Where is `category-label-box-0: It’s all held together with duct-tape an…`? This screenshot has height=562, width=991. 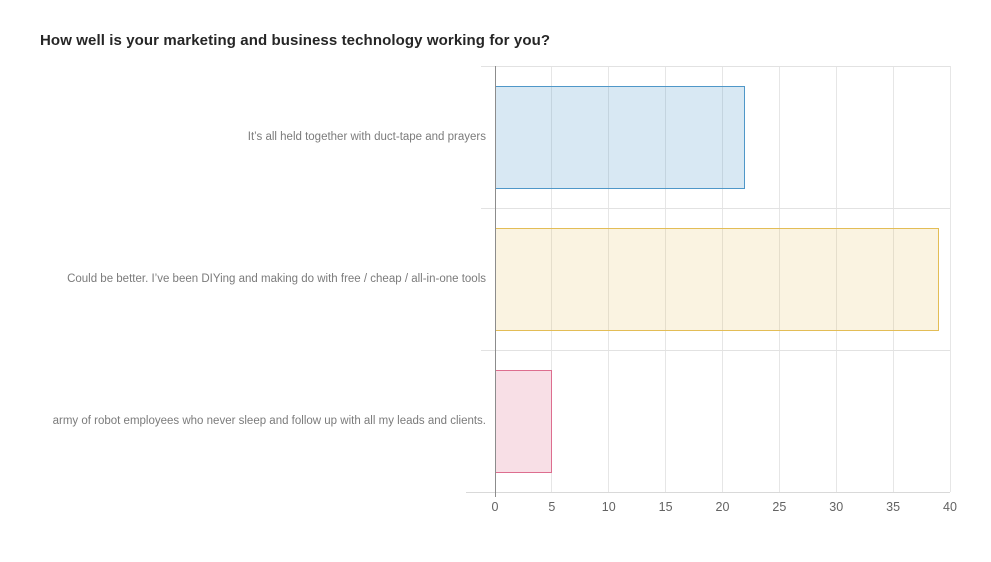
category-label-box-0: It’s all held together with duct-tape an… is located at coordinates (257, 137).